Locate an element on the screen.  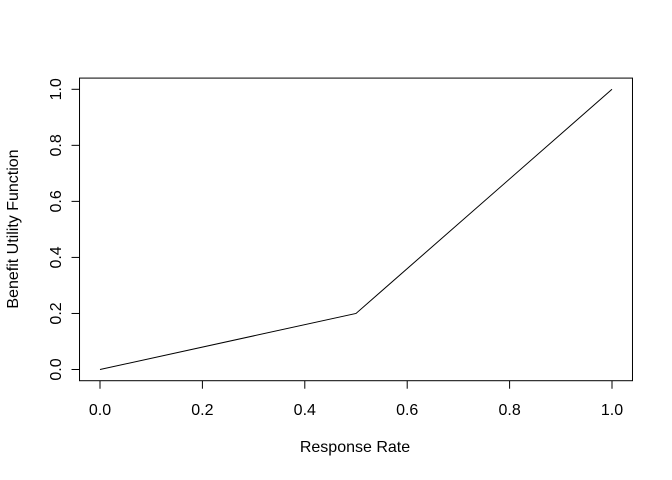
y-axis-title: Benefit Utility Function is located at coordinates (13, 229).